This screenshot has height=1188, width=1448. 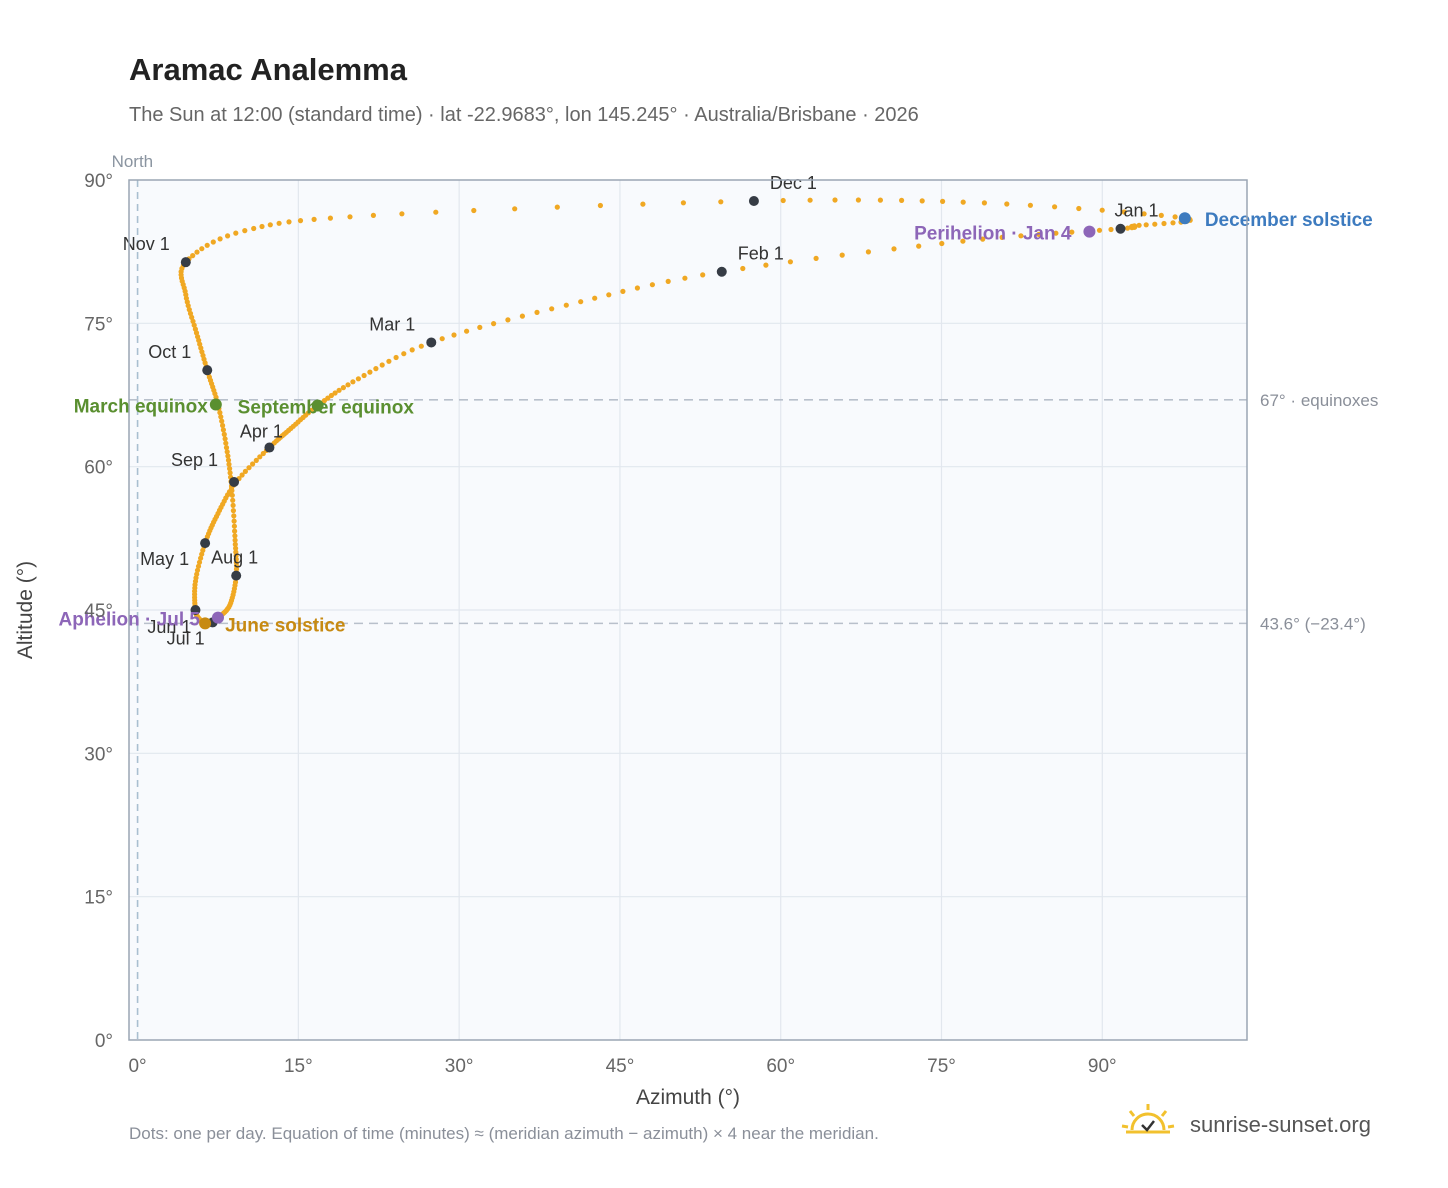 What do you see at coordinates (234, 558) in the screenshot?
I see `month-marker-label: Aug 1` at bounding box center [234, 558].